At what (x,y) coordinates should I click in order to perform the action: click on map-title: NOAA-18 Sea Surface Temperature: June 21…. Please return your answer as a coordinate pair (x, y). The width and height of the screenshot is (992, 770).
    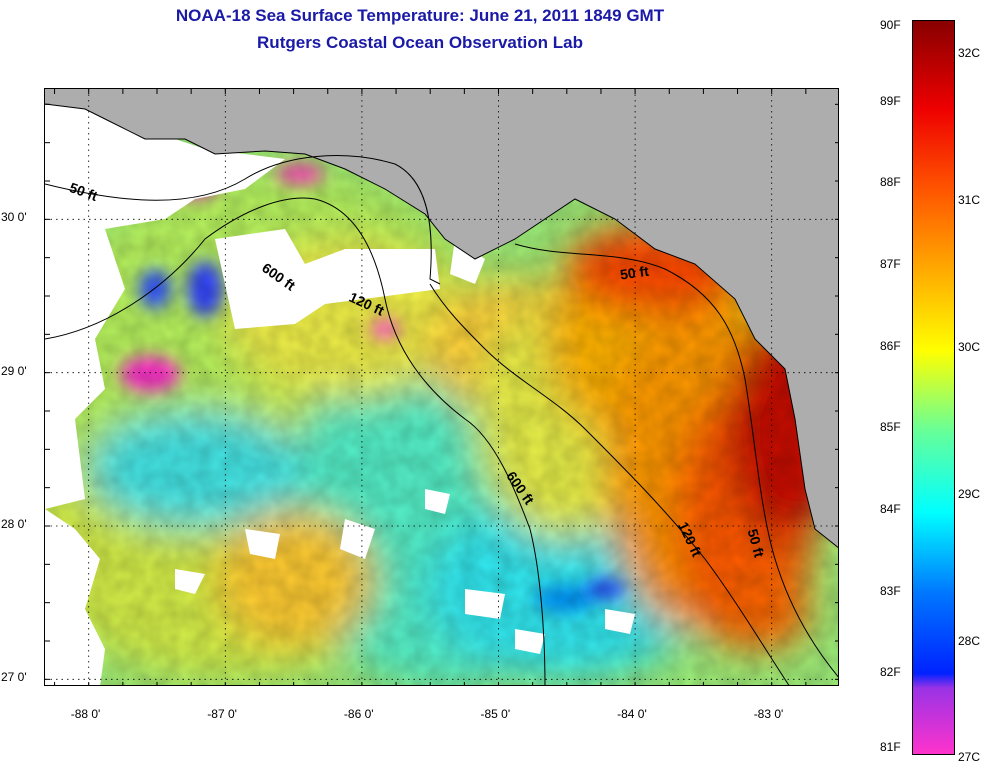
    Looking at the image, I should click on (420, 15).